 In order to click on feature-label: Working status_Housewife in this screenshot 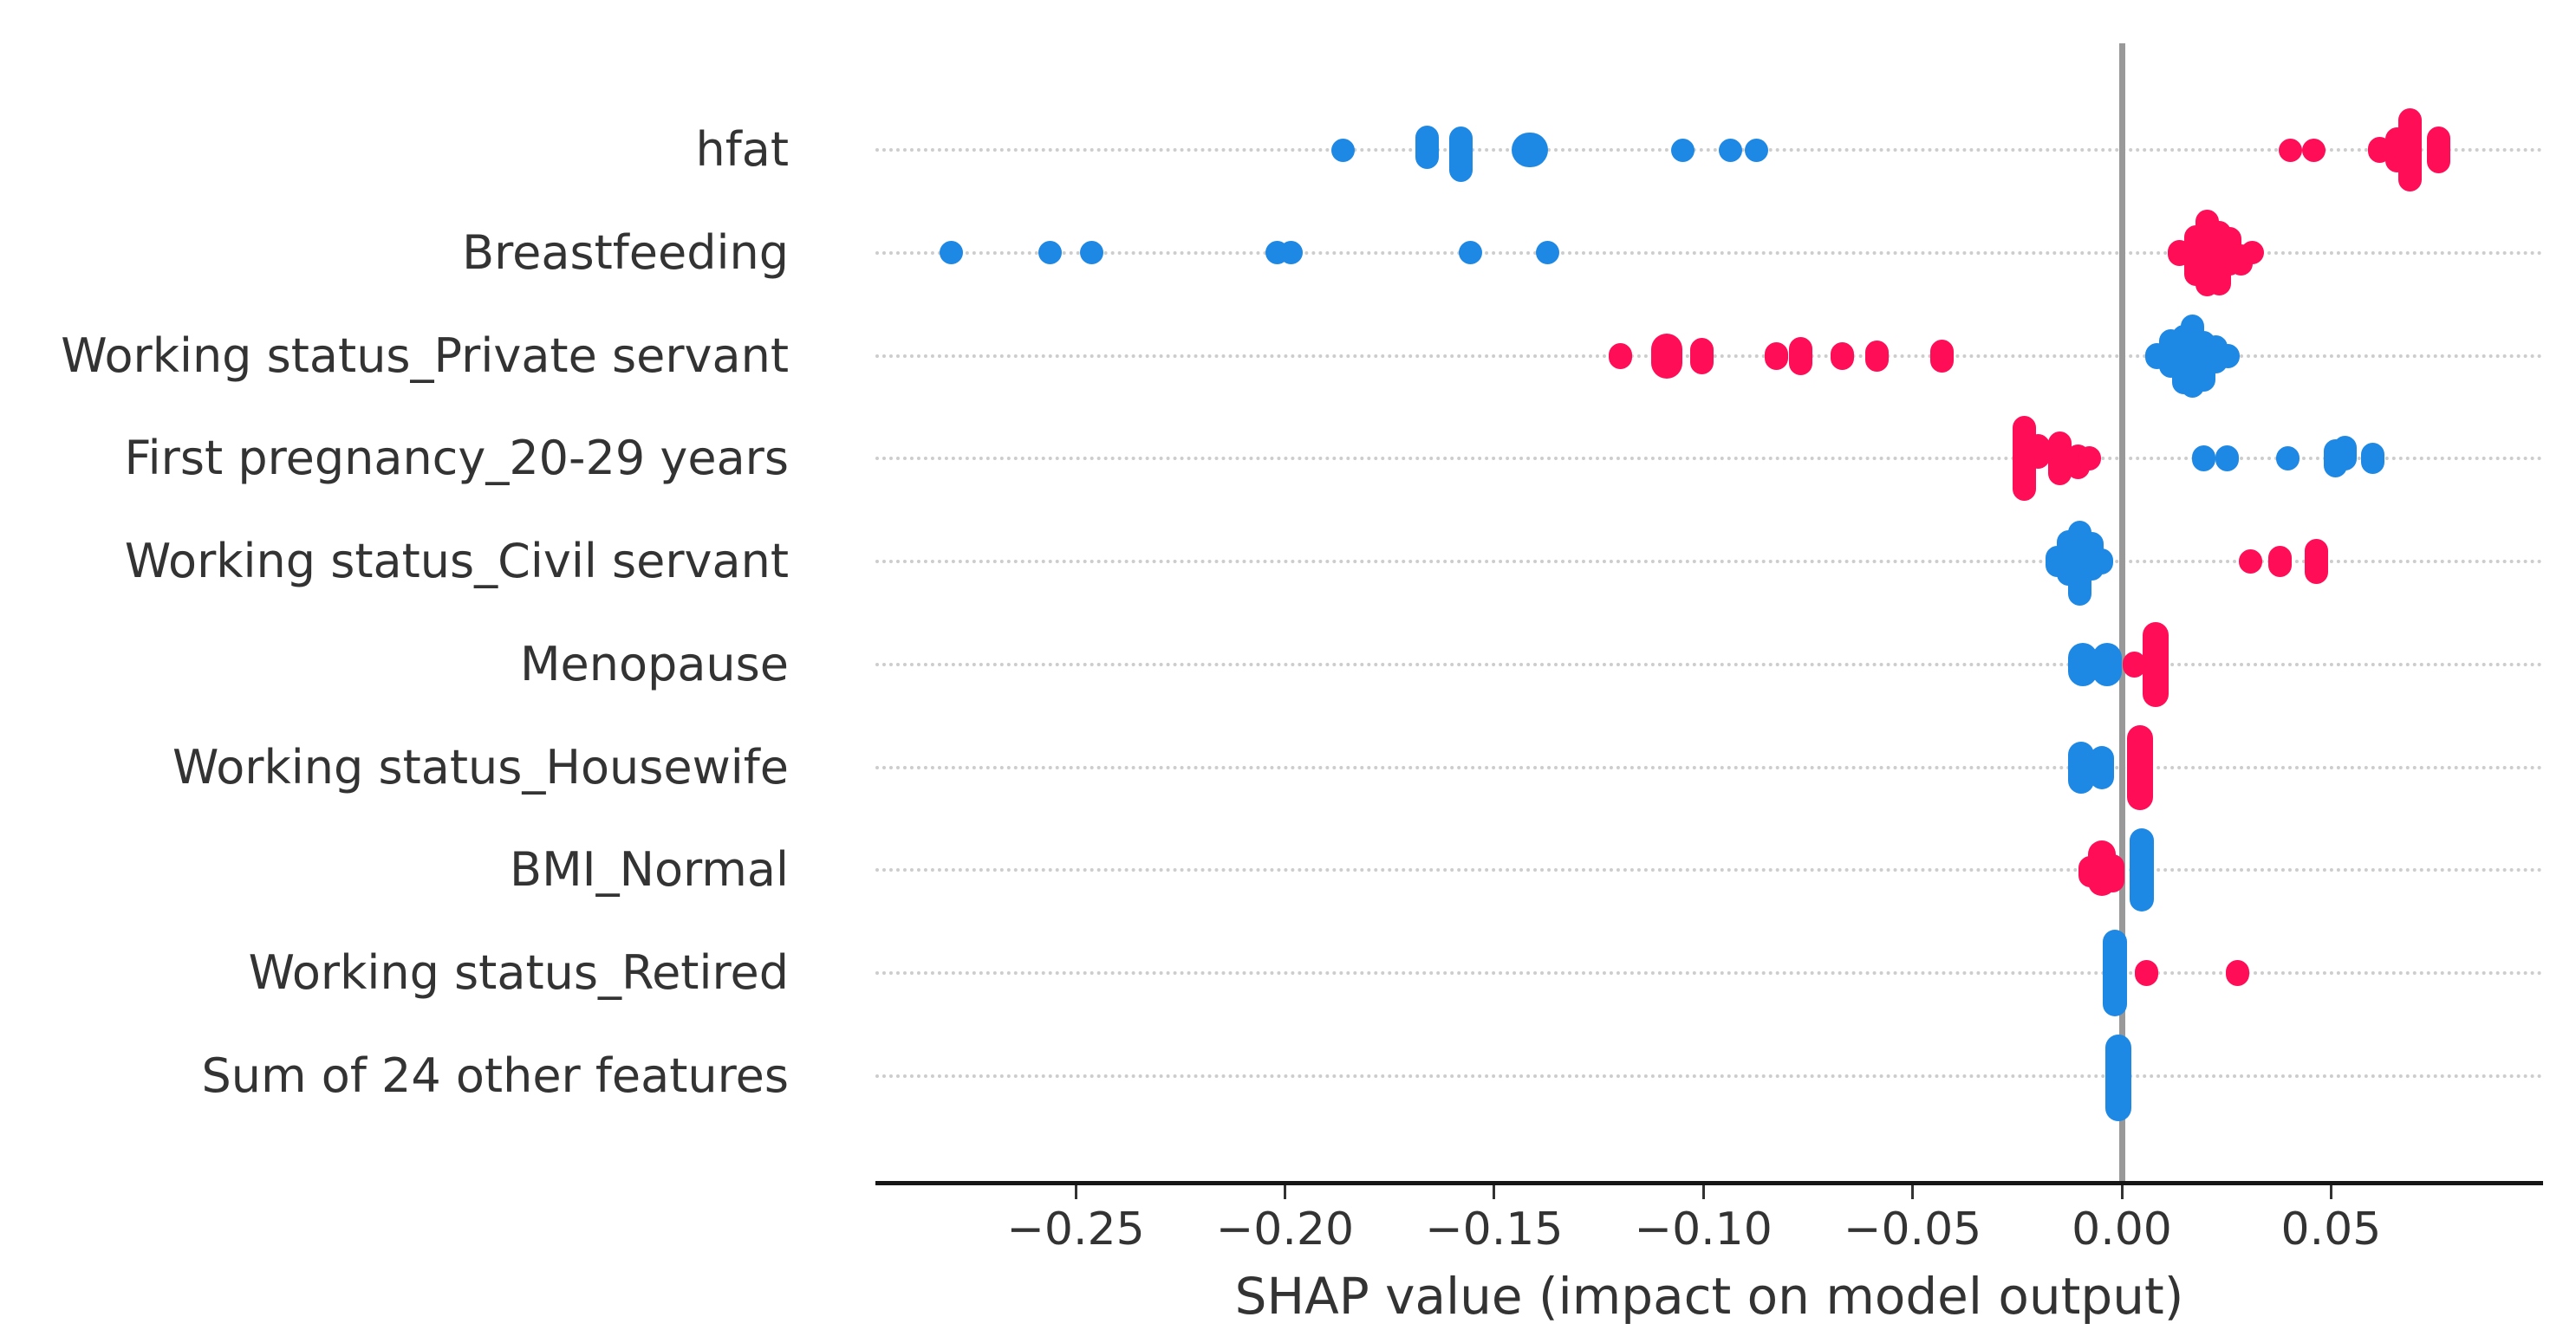, I will do `click(480, 767)`.